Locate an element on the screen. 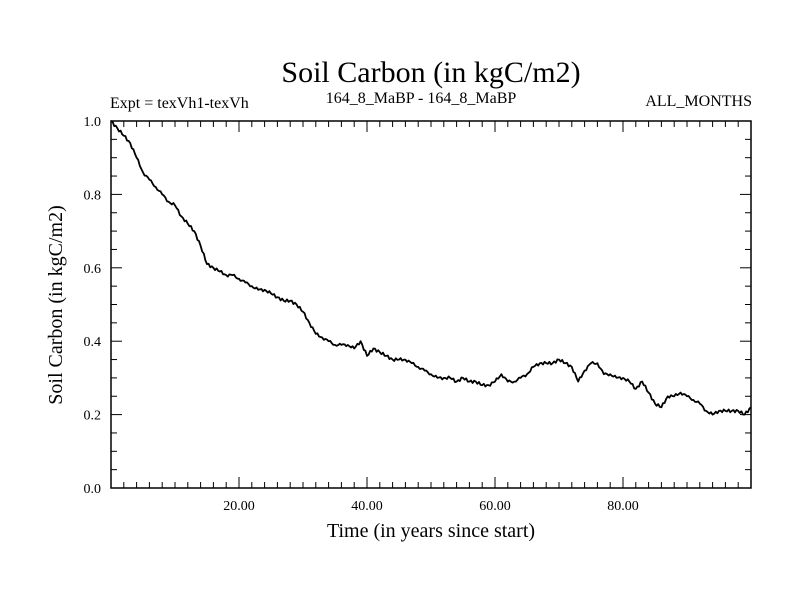 Image resolution: width=800 pixels, height=600 pixels. y-tick-label: 0.6 is located at coordinates (93, 269).